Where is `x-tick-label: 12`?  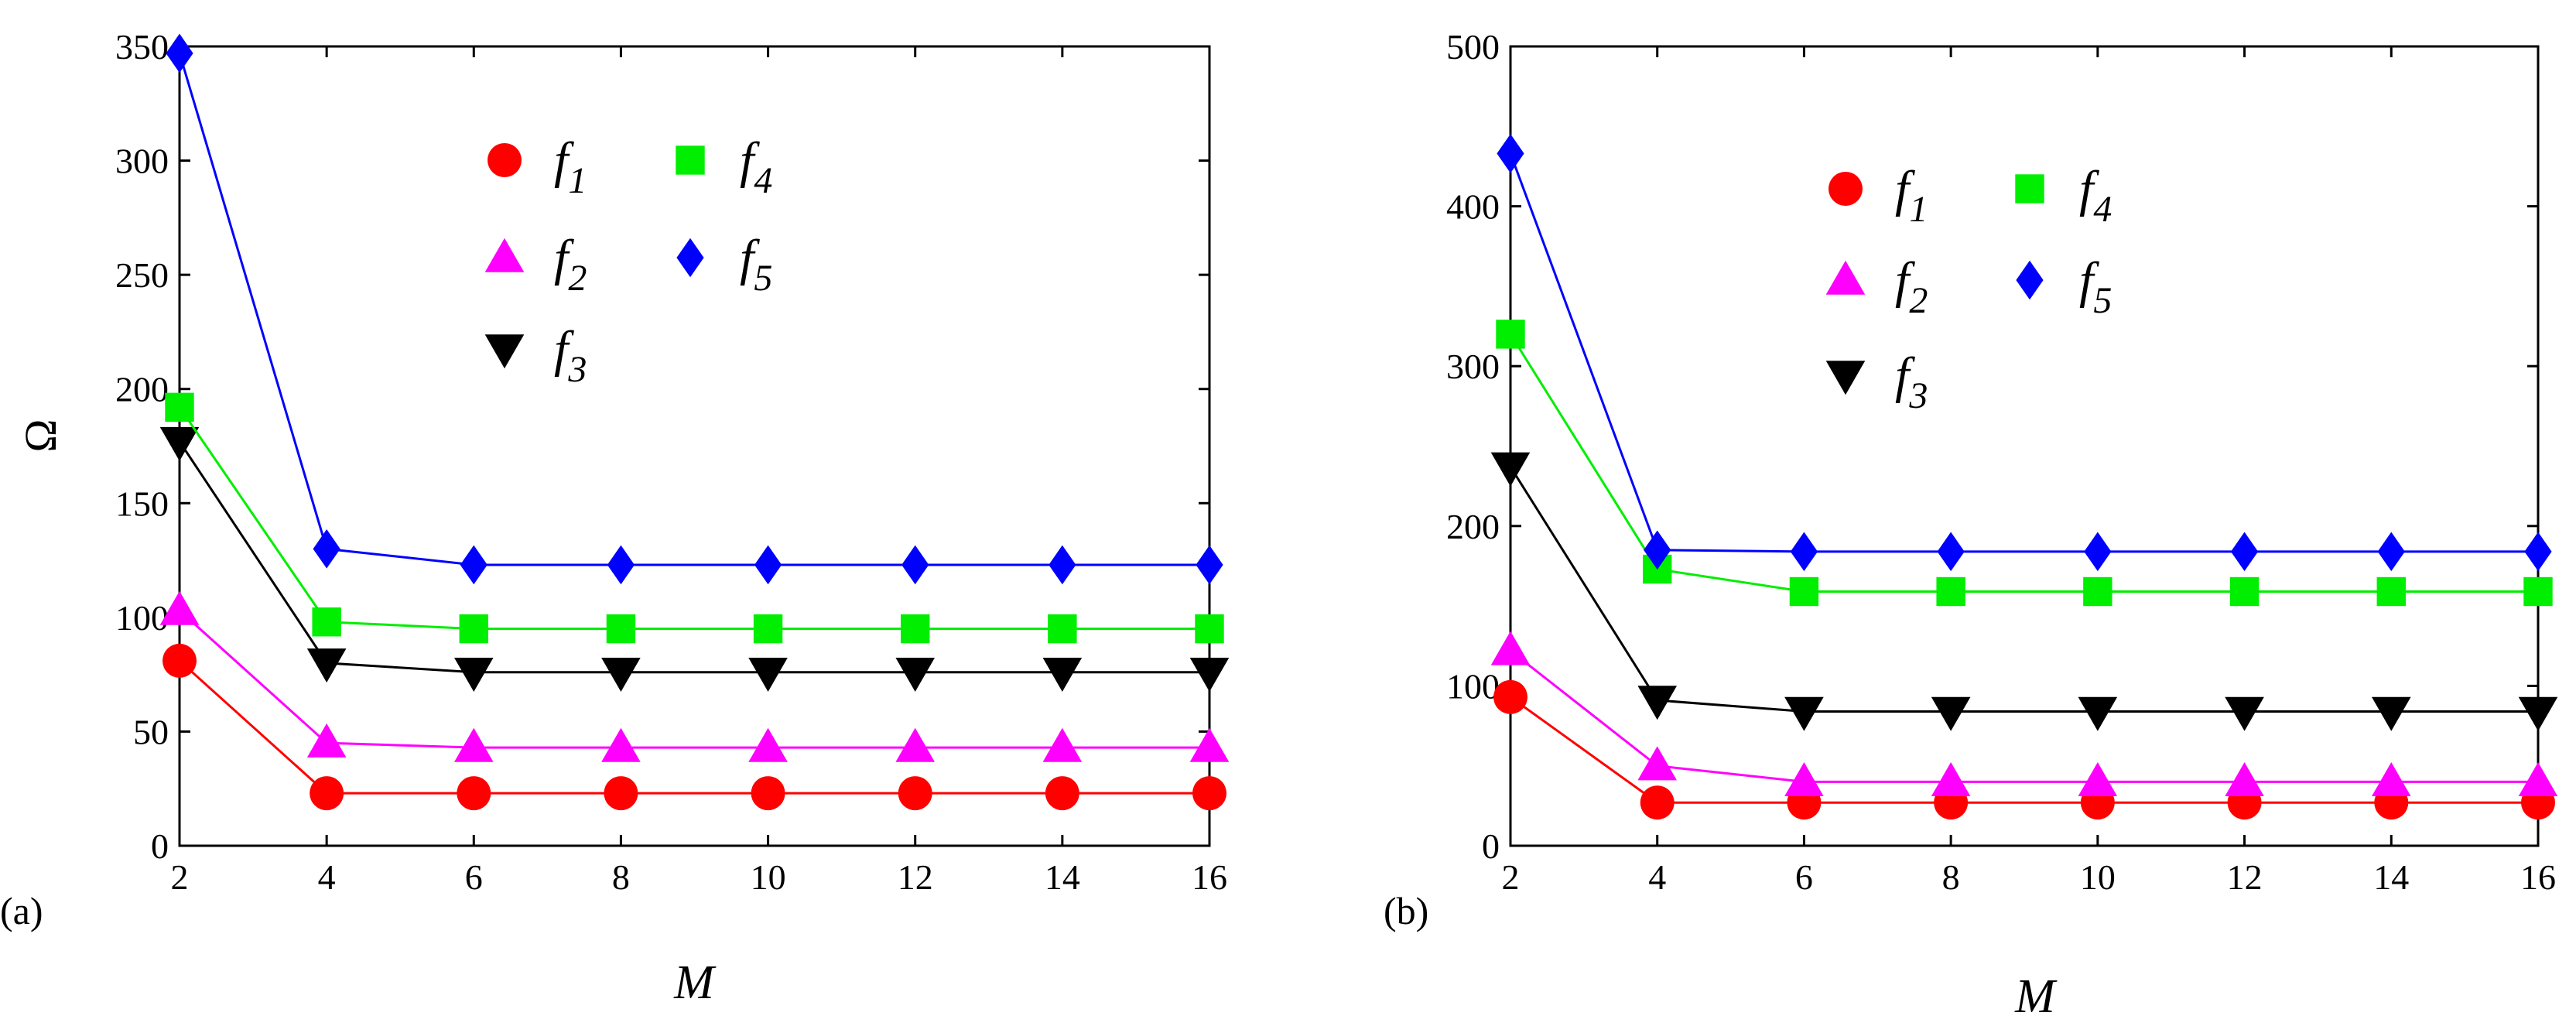 x-tick-label: 12 is located at coordinates (2245, 877).